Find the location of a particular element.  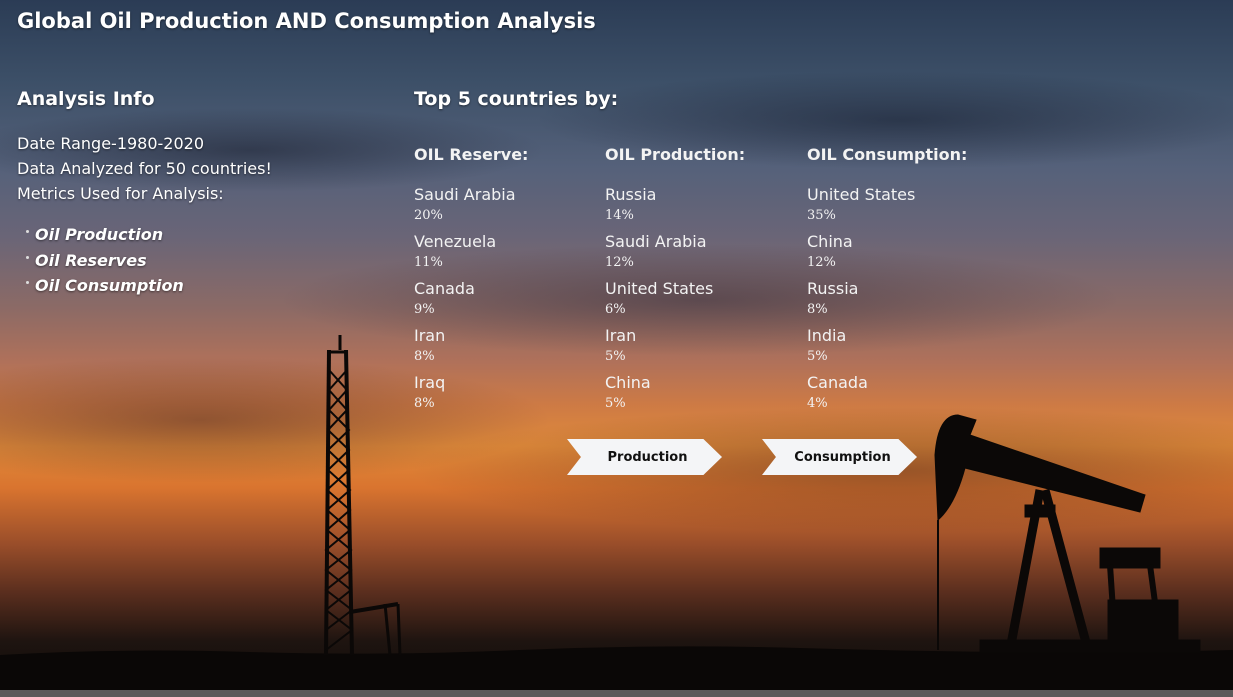

metric-item: Oil Production is located at coordinates (105, 238).